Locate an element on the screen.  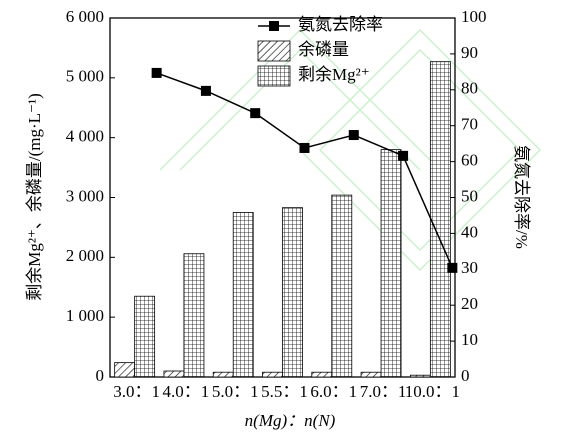
y2-tick-label: 10 is located at coordinates (469, 339).